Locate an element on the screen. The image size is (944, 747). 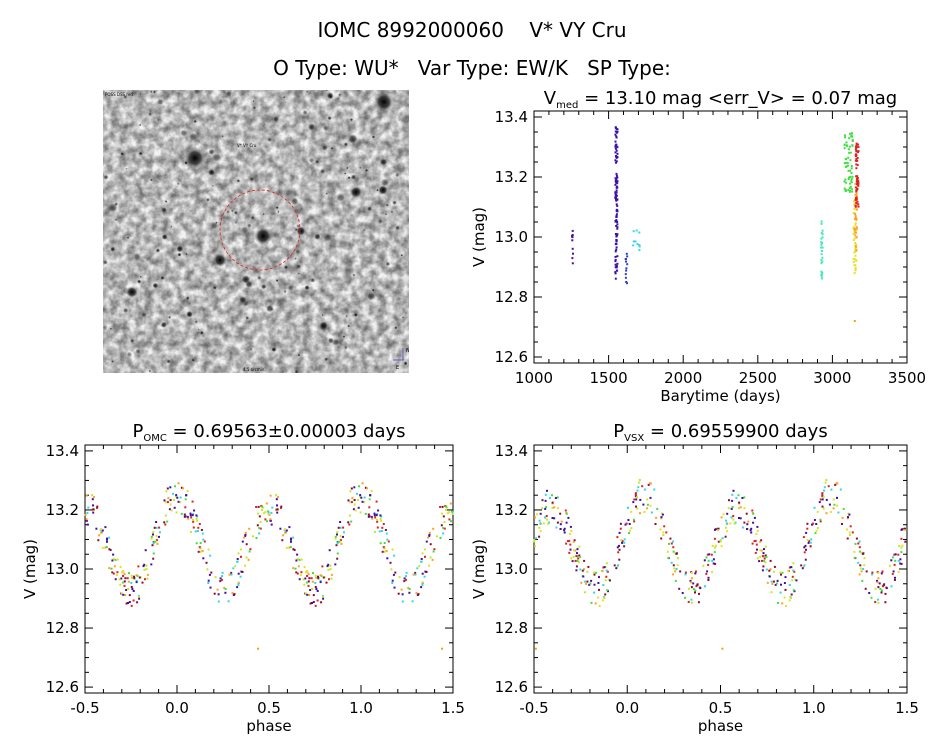
panel-title-subscript: VSX is located at coordinates (634, 438).